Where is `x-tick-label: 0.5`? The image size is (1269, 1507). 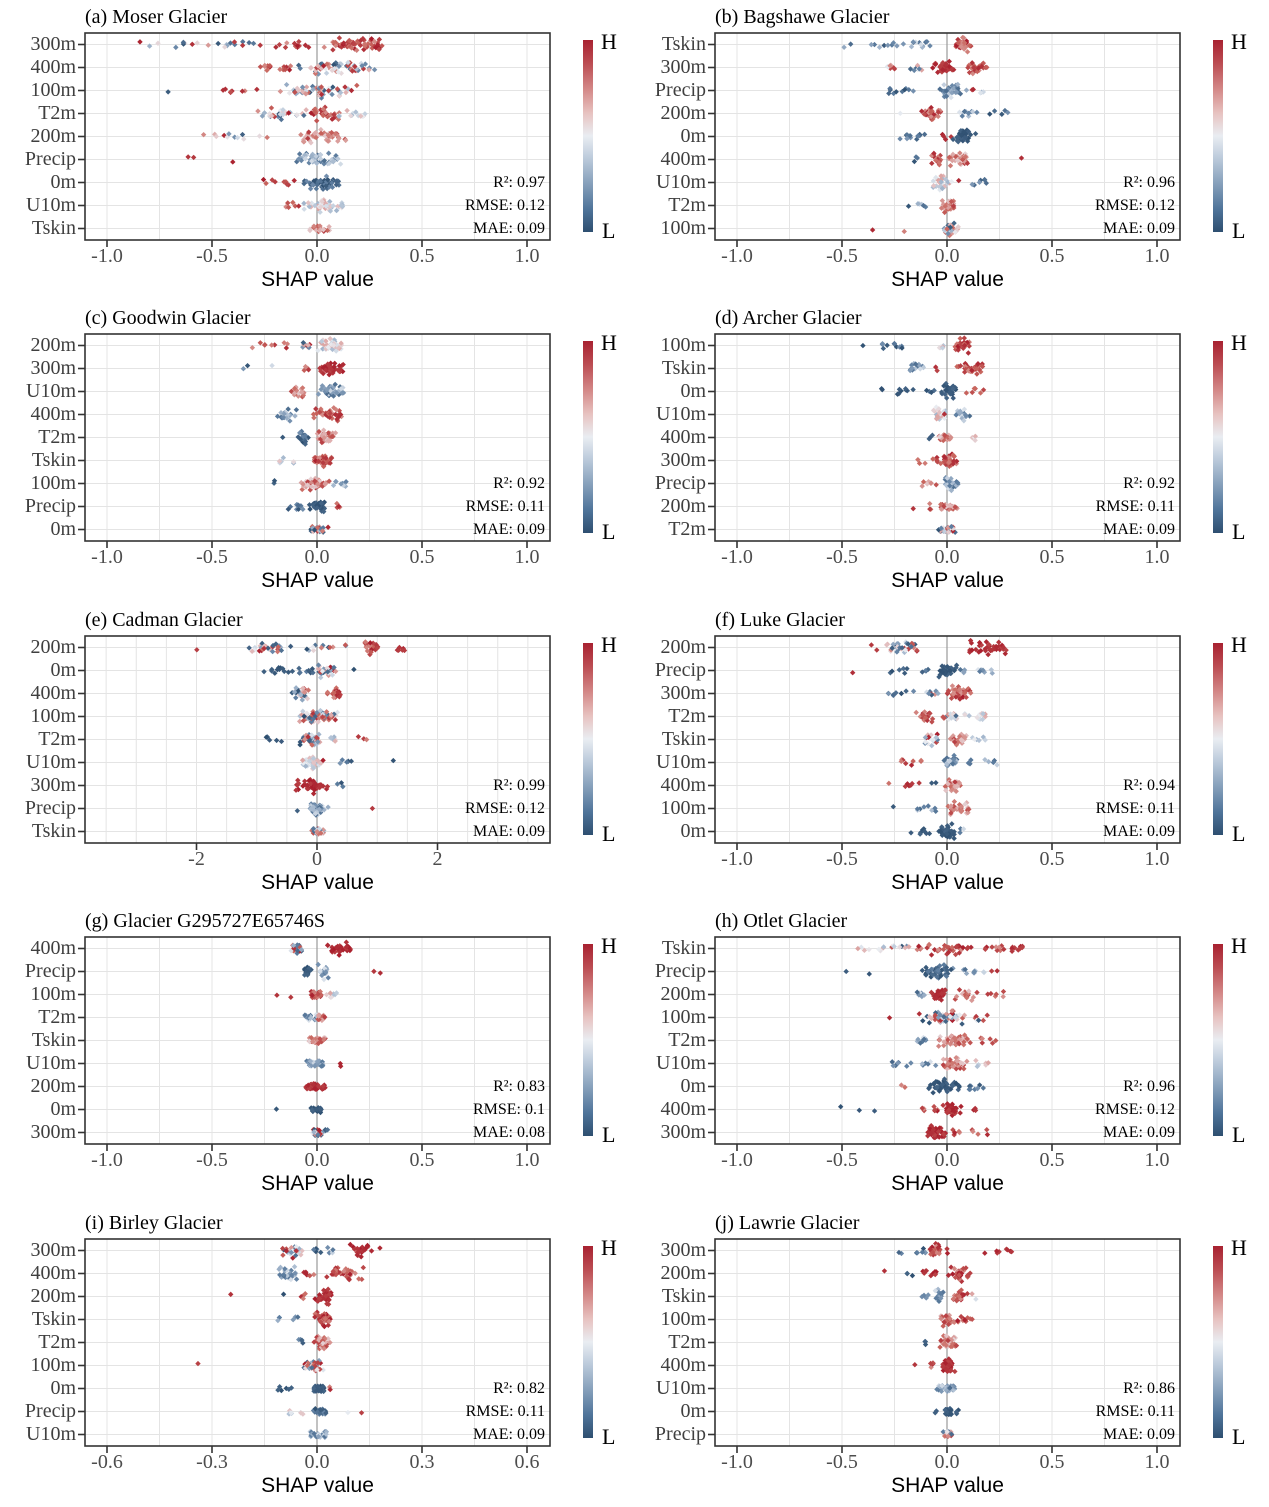
x-tick-label: 0.5 is located at coordinates (1052, 1462).